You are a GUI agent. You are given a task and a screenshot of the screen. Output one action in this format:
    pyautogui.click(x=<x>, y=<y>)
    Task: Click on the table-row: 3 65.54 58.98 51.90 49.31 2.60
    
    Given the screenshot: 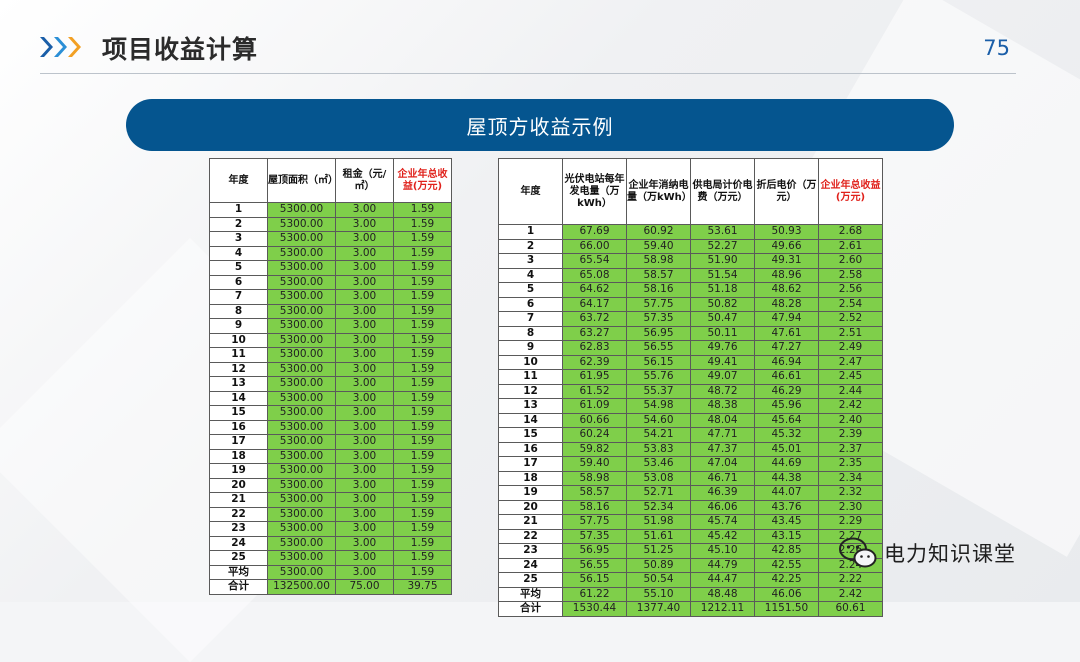 What is the action you would take?
    pyautogui.click(x=690, y=261)
    